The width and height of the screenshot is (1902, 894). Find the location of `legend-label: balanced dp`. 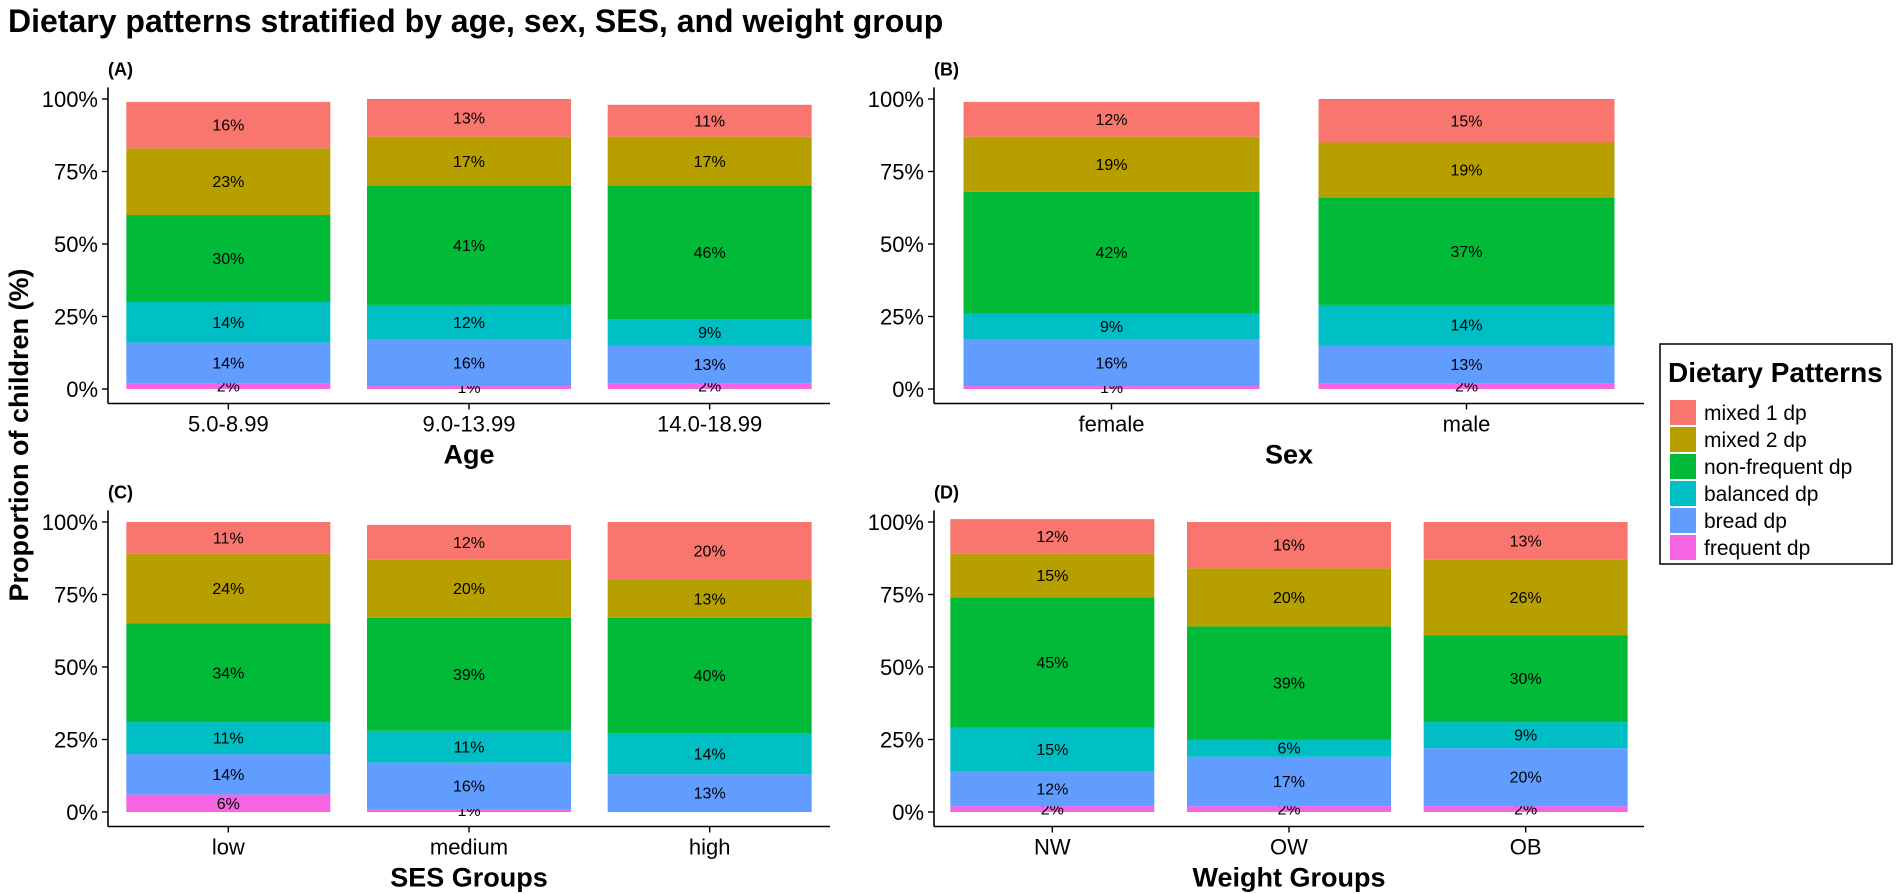

legend-label: balanced dp is located at coordinates (1761, 494).